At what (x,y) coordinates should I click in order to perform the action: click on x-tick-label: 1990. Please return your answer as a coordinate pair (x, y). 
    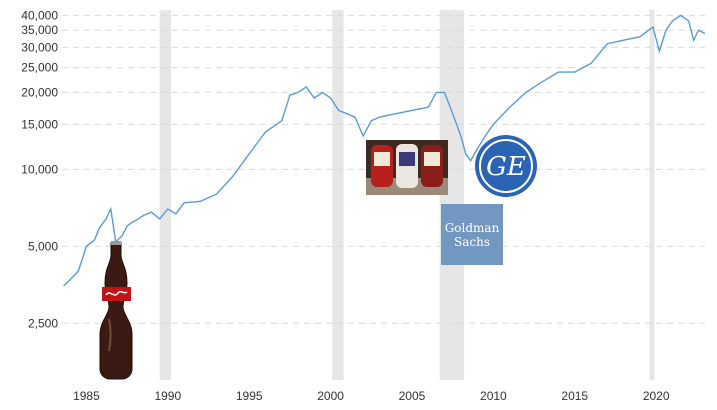
    Looking at the image, I should click on (167, 396).